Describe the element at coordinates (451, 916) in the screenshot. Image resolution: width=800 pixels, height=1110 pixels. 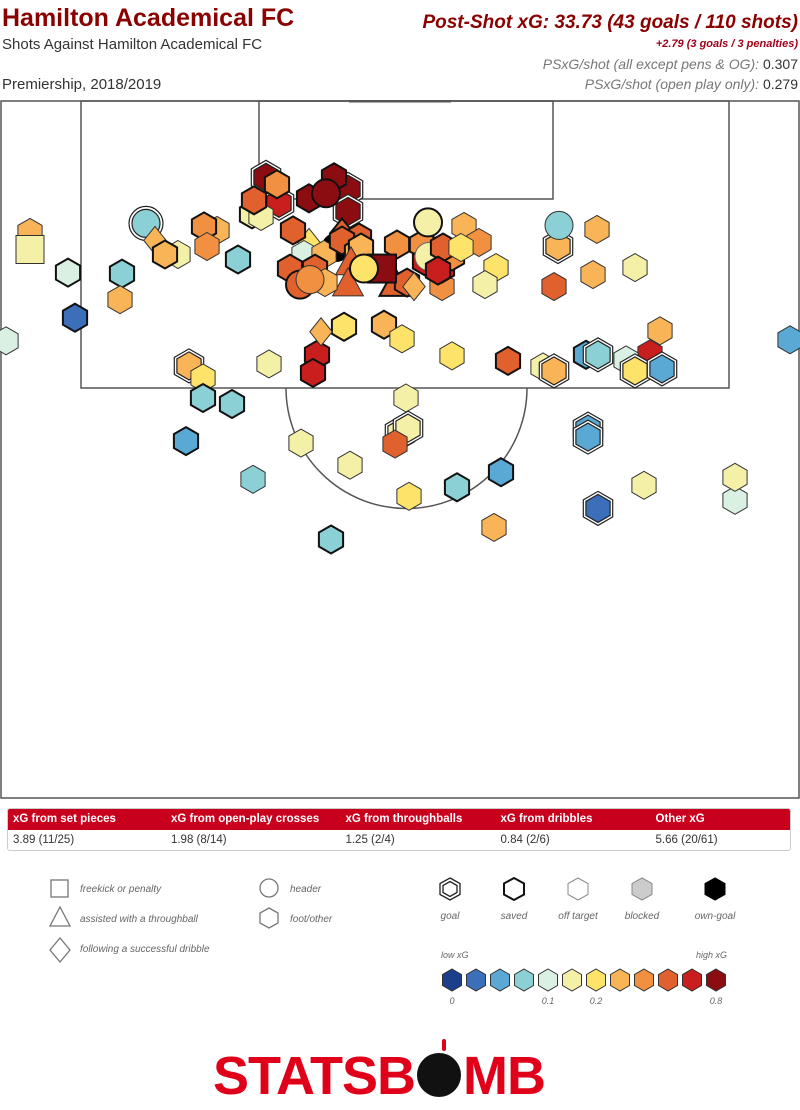
I see `legend-label-goal: goal` at that location.